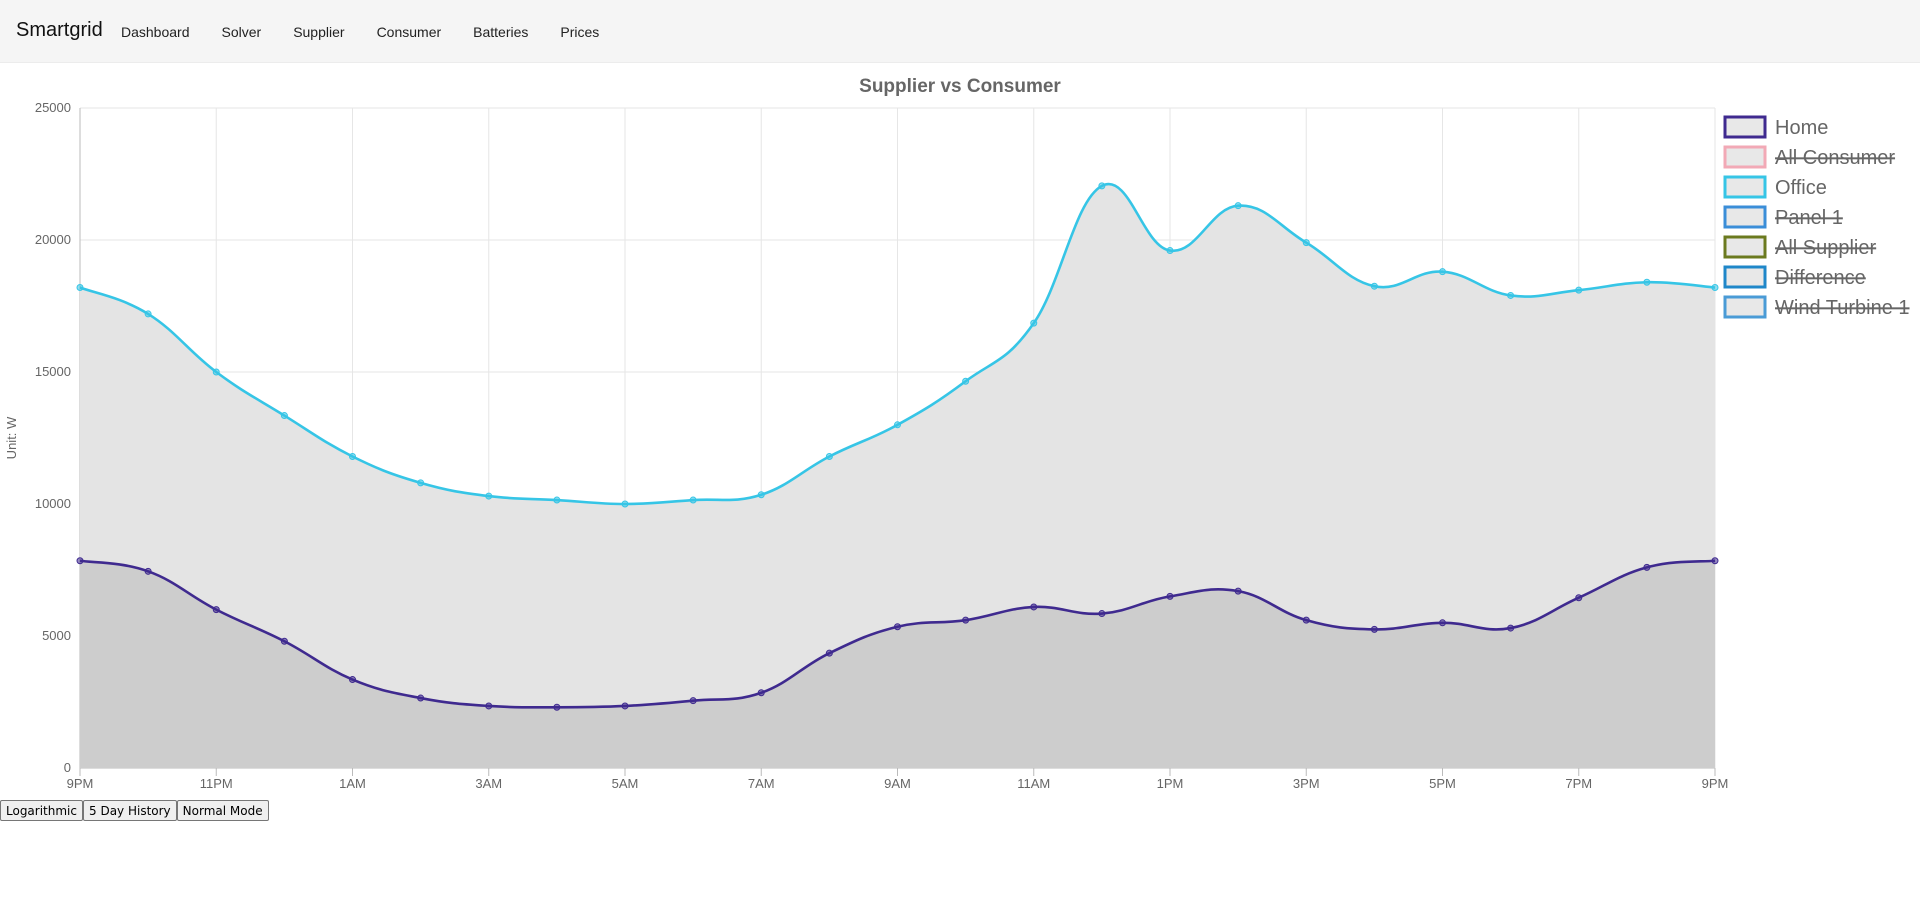 The height and width of the screenshot is (920, 1920). I want to click on legend-label-all-supplier: All Supplier, so click(1826, 248).